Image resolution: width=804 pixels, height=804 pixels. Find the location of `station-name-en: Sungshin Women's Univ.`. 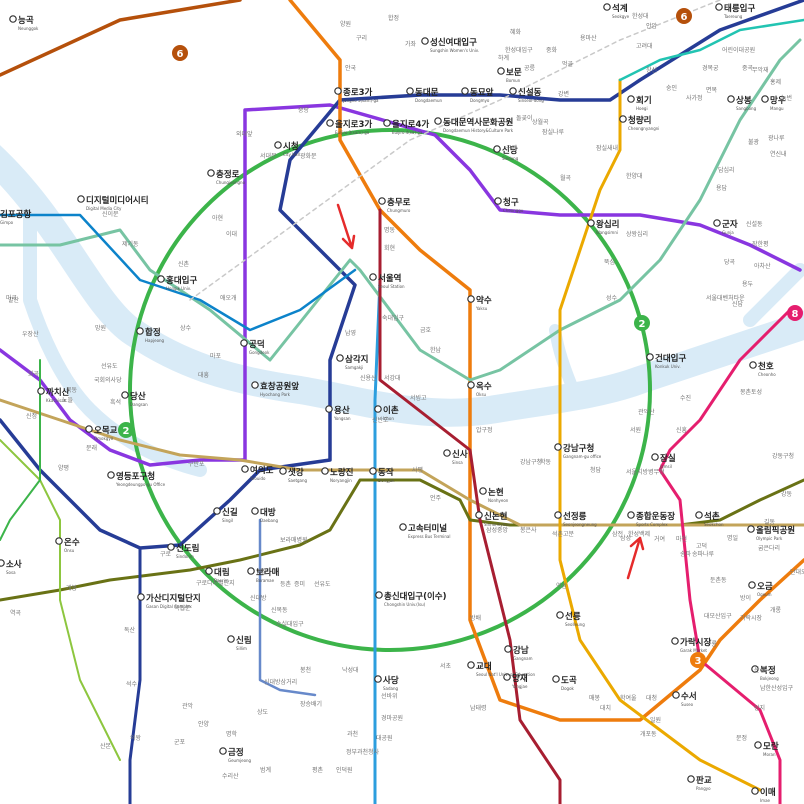

station-name-en: Sungshin Women's Univ. is located at coordinates (454, 50).